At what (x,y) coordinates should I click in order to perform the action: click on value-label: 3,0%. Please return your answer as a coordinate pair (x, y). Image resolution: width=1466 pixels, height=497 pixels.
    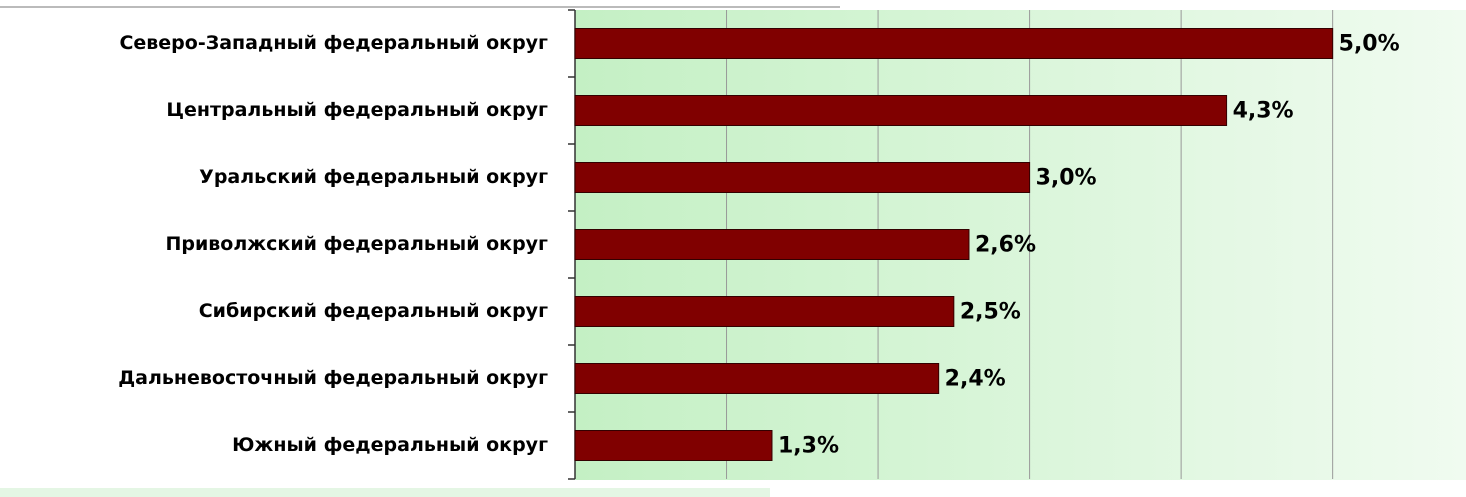
    Looking at the image, I should click on (1066, 178).